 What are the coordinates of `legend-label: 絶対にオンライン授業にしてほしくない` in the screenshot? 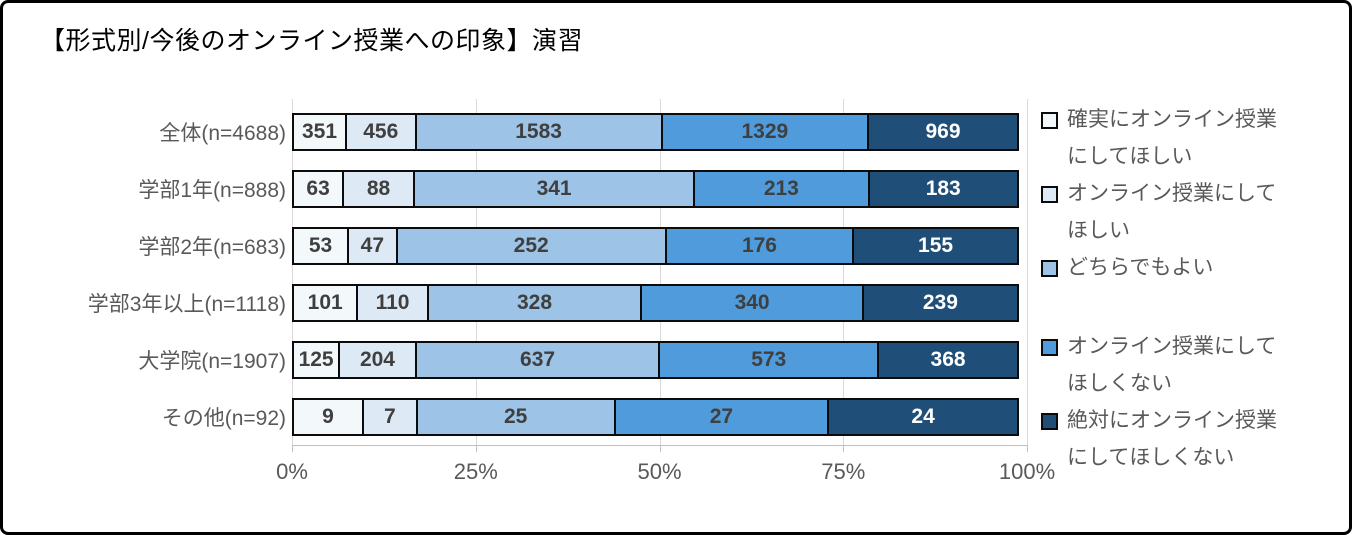 It's located at (1172, 439).